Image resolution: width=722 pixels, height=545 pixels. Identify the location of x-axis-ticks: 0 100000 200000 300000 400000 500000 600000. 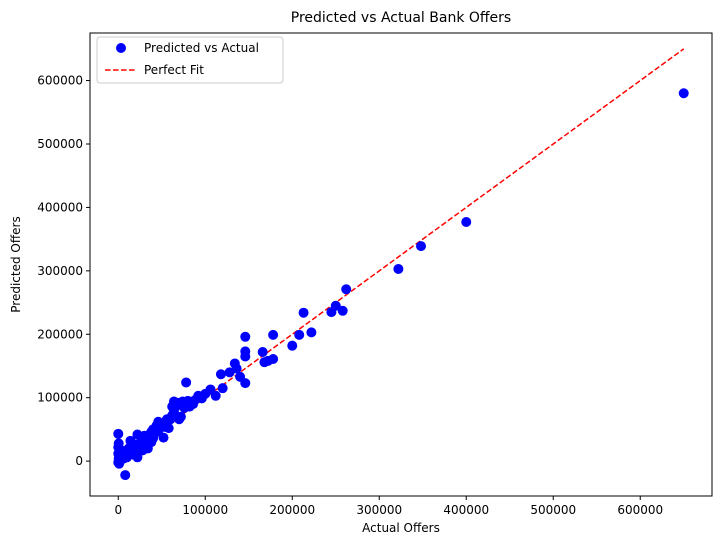
(388, 506).